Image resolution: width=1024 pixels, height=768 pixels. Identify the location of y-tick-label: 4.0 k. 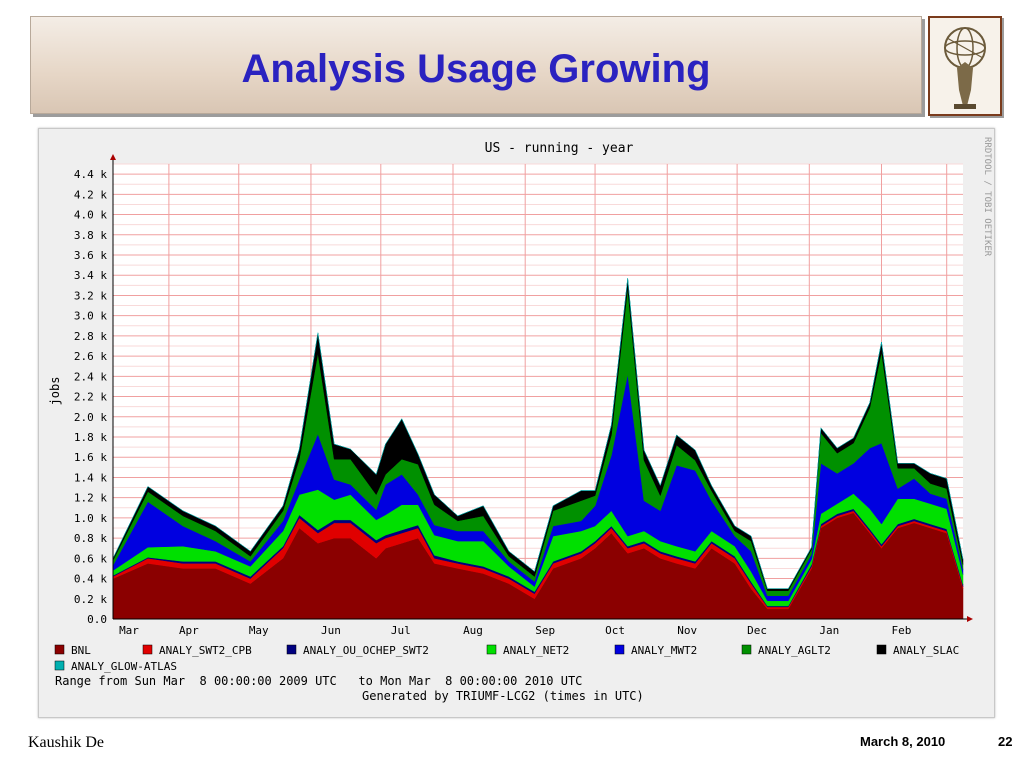
(90, 215).